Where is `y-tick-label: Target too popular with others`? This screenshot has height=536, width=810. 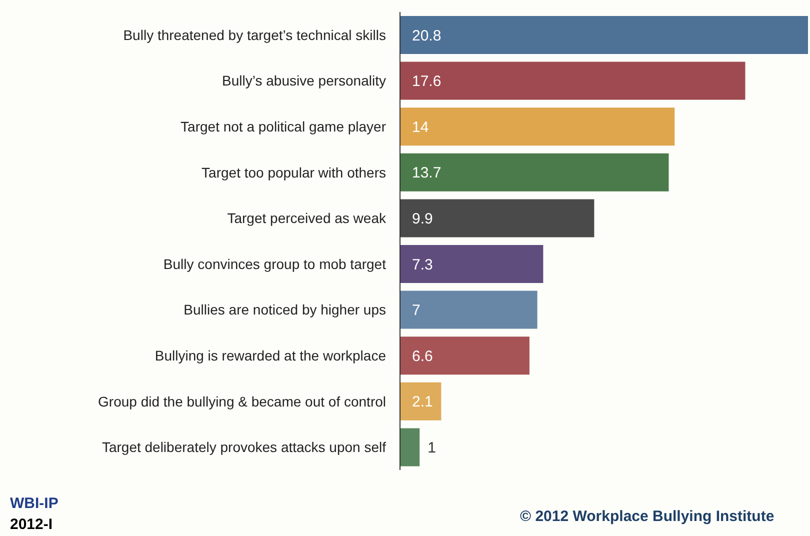 y-tick-label: Target too popular with others is located at coordinates (294, 172).